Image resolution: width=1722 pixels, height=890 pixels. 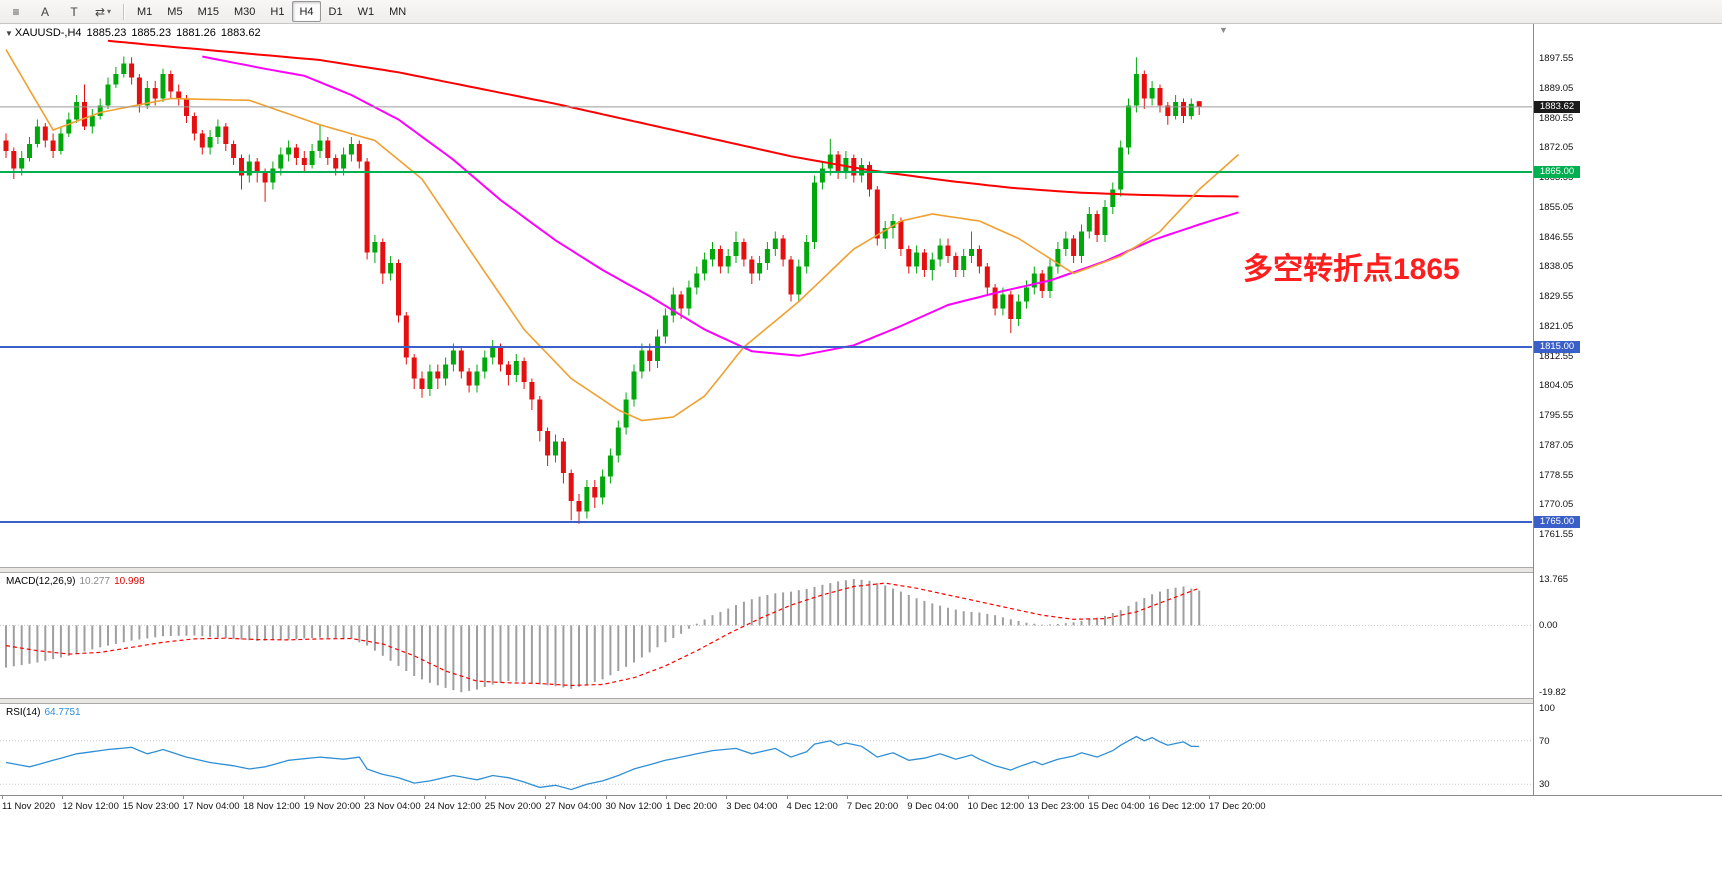 I want to click on rsi-label: RSI(14) 64.7751, so click(x=45, y=712).